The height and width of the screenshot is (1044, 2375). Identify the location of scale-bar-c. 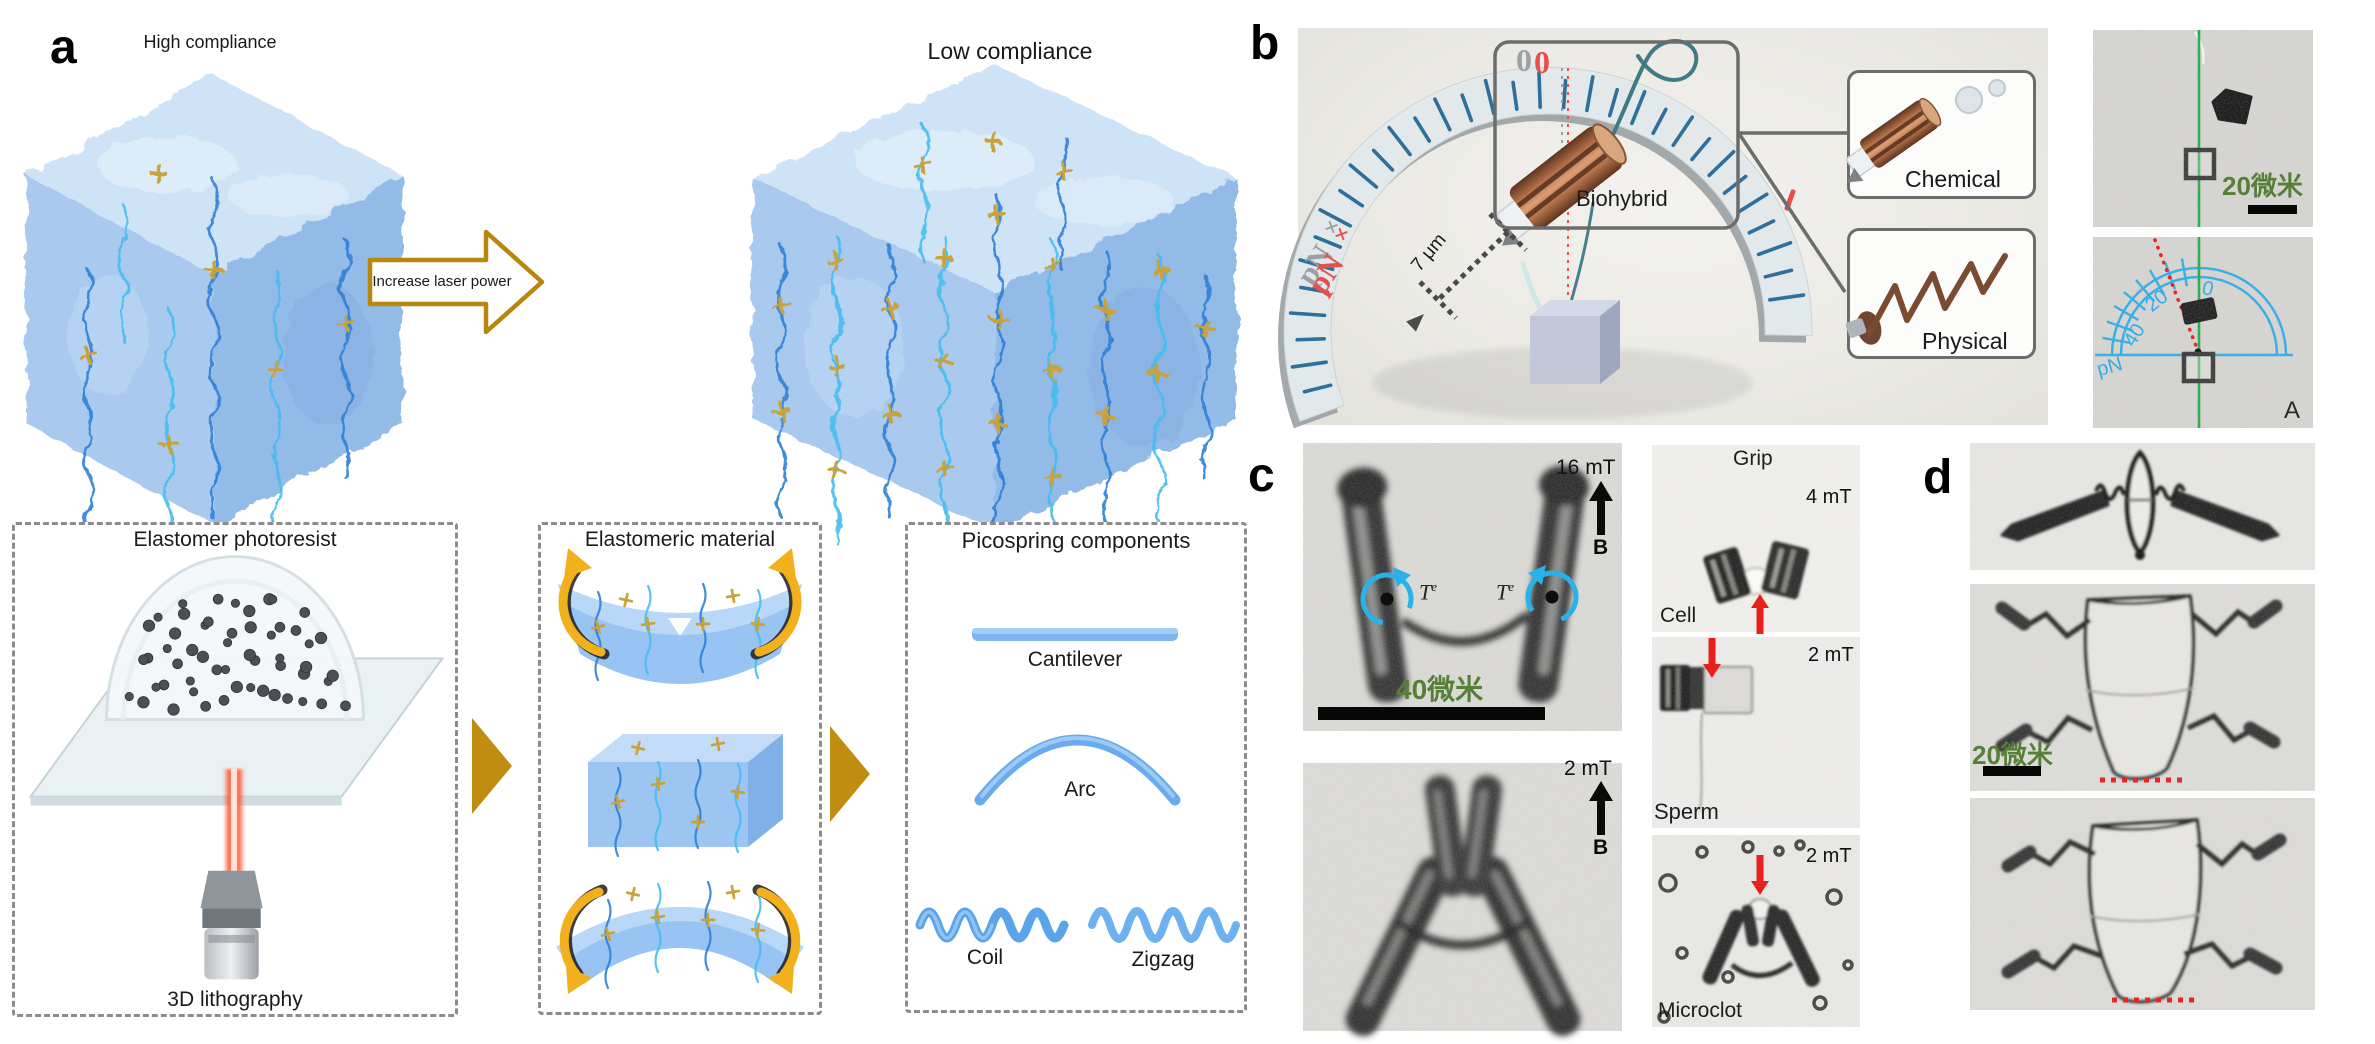
(1431, 713).